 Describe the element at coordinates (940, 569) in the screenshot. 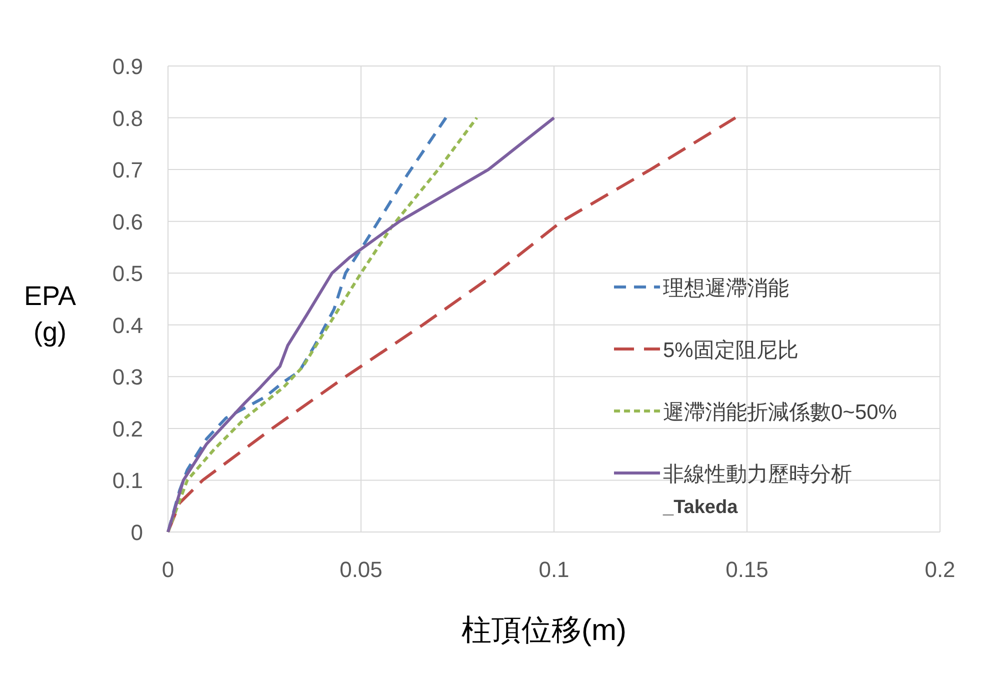

I see `x-tick-label: 0.2` at that location.